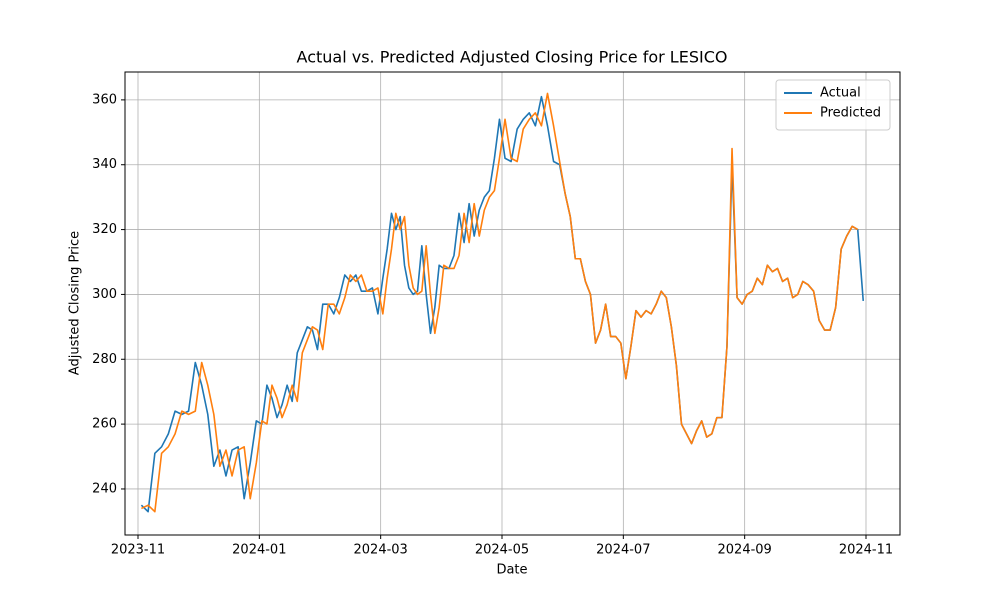  Describe the element at coordinates (104, 99) in the screenshot. I see `y-tick-label: 360` at that location.